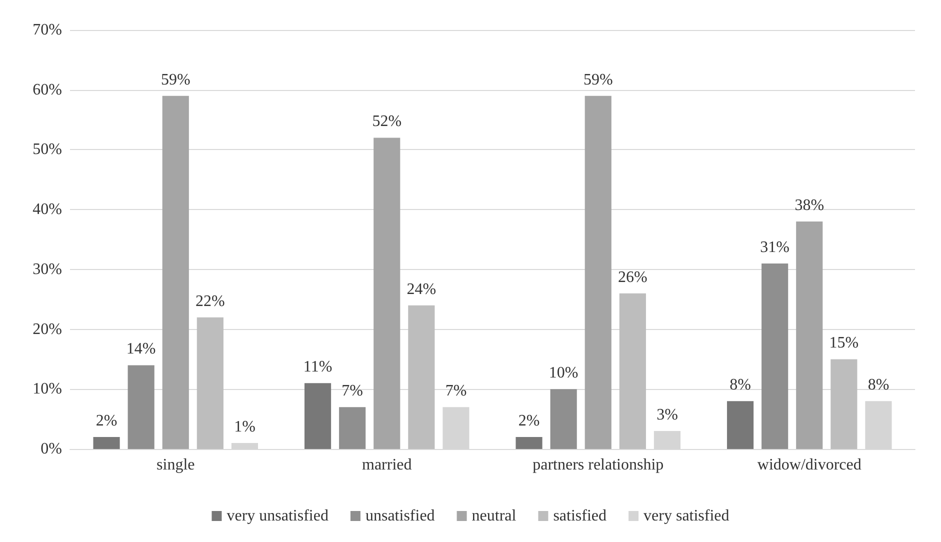 This screenshot has width=941, height=542. Describe the element at coordinates (809, 205) in the screenshot. I see `data-label: 38%` at that location.